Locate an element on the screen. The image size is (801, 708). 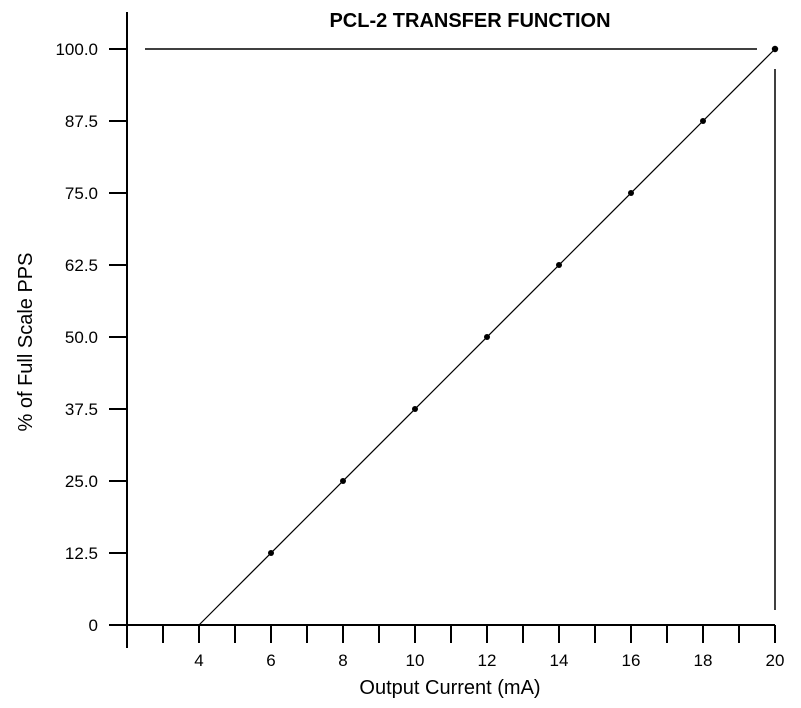
y-axis-label: % of Full Scale PPS is located at coordinates (26, 342).